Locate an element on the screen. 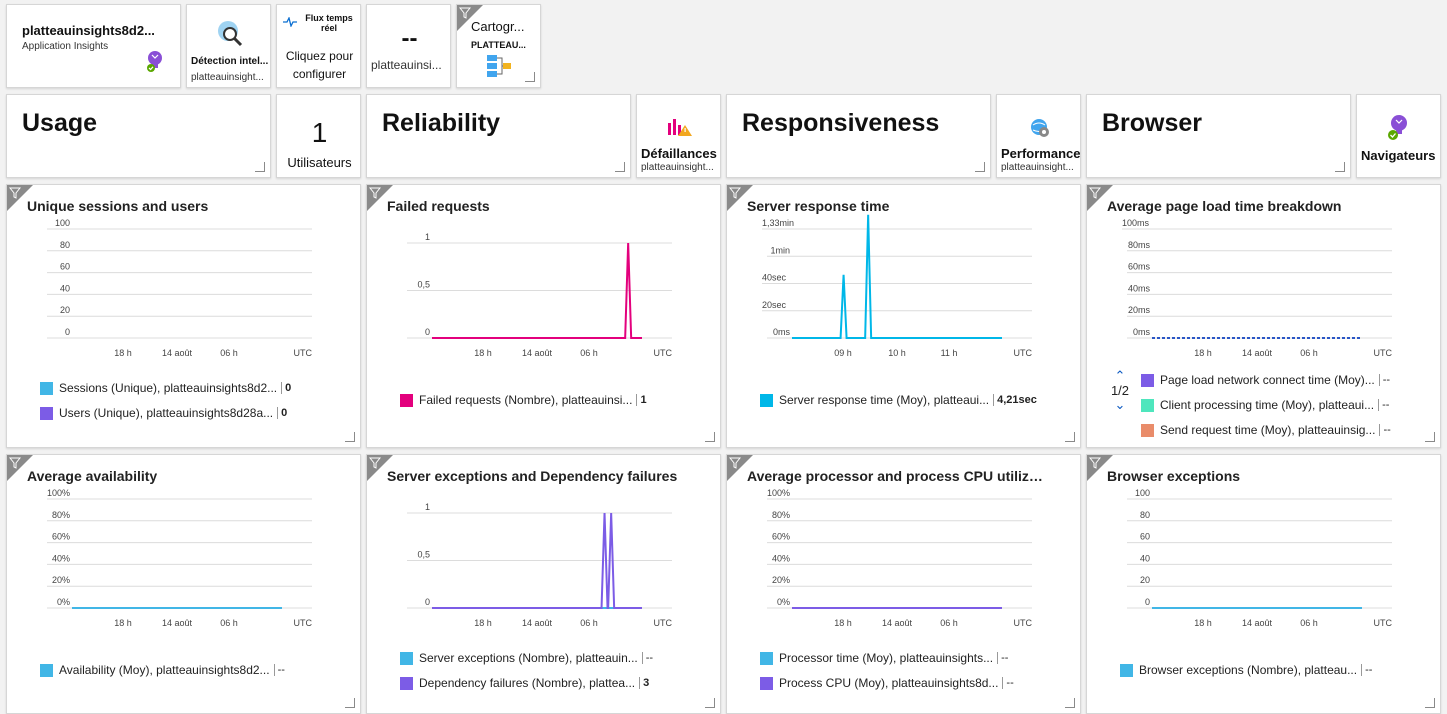 The height and width of the screenshot is (714, 1447). y-tick-label: 20ms is located at coordinates (1139, 310).